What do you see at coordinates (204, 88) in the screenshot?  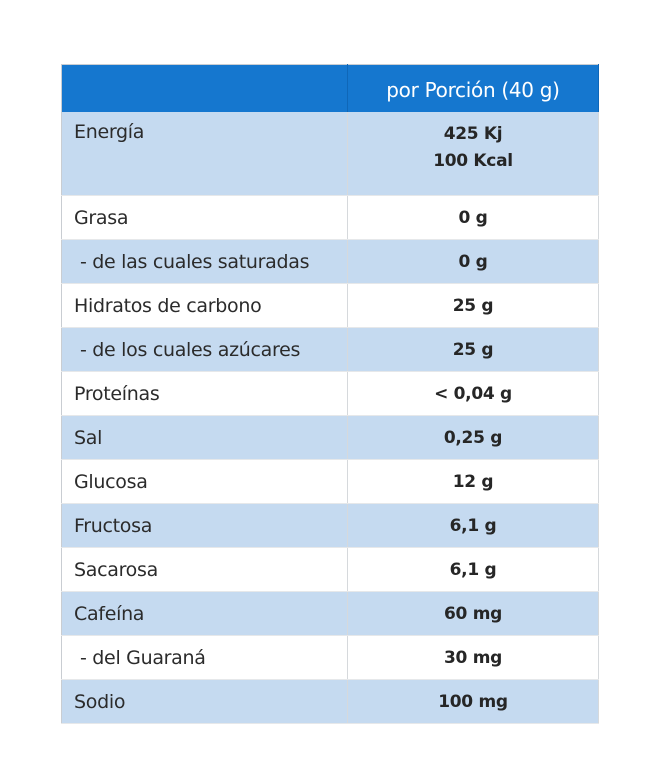 I see `header-label-cell` at bounding box center [204, 88].